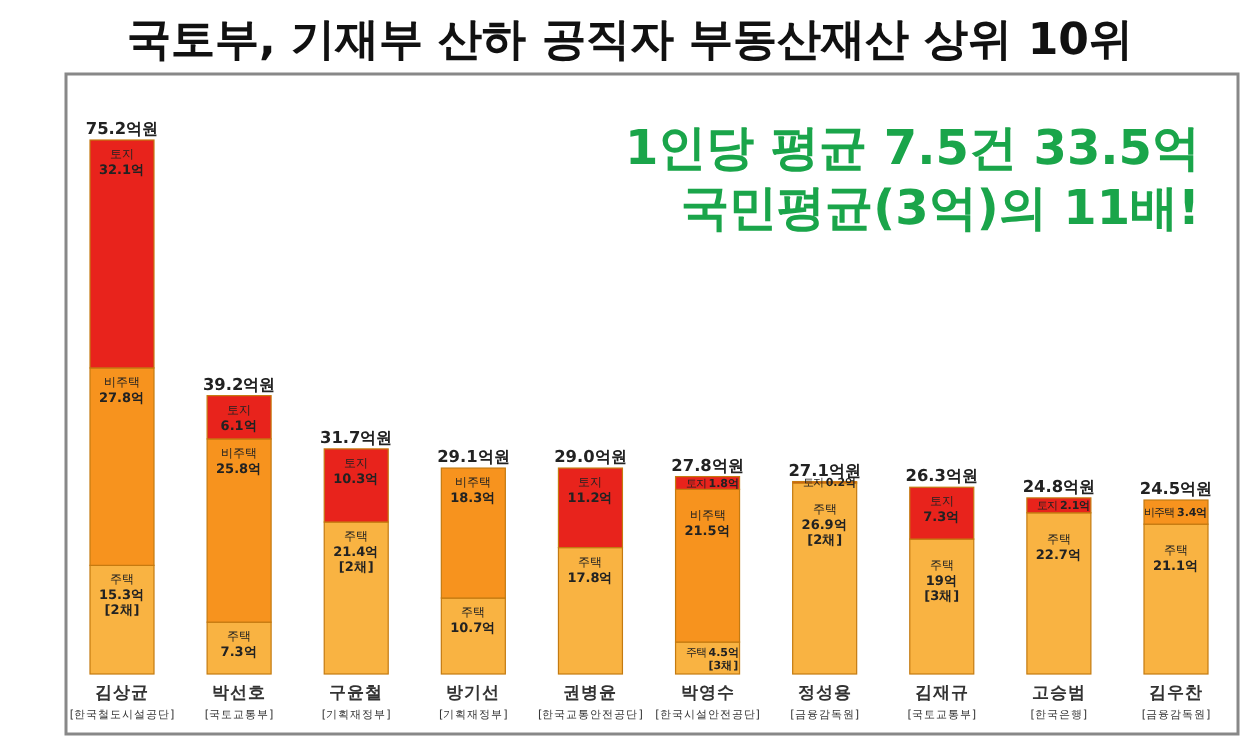 Image resolution: width=1260 pixels, height=750 pixels. Describe the element at coordinates (630, 41) in the screenshot. I see `chart-title: 국토부, 기재부 산하 공직자 부동산재산 상위 10위` at that location.